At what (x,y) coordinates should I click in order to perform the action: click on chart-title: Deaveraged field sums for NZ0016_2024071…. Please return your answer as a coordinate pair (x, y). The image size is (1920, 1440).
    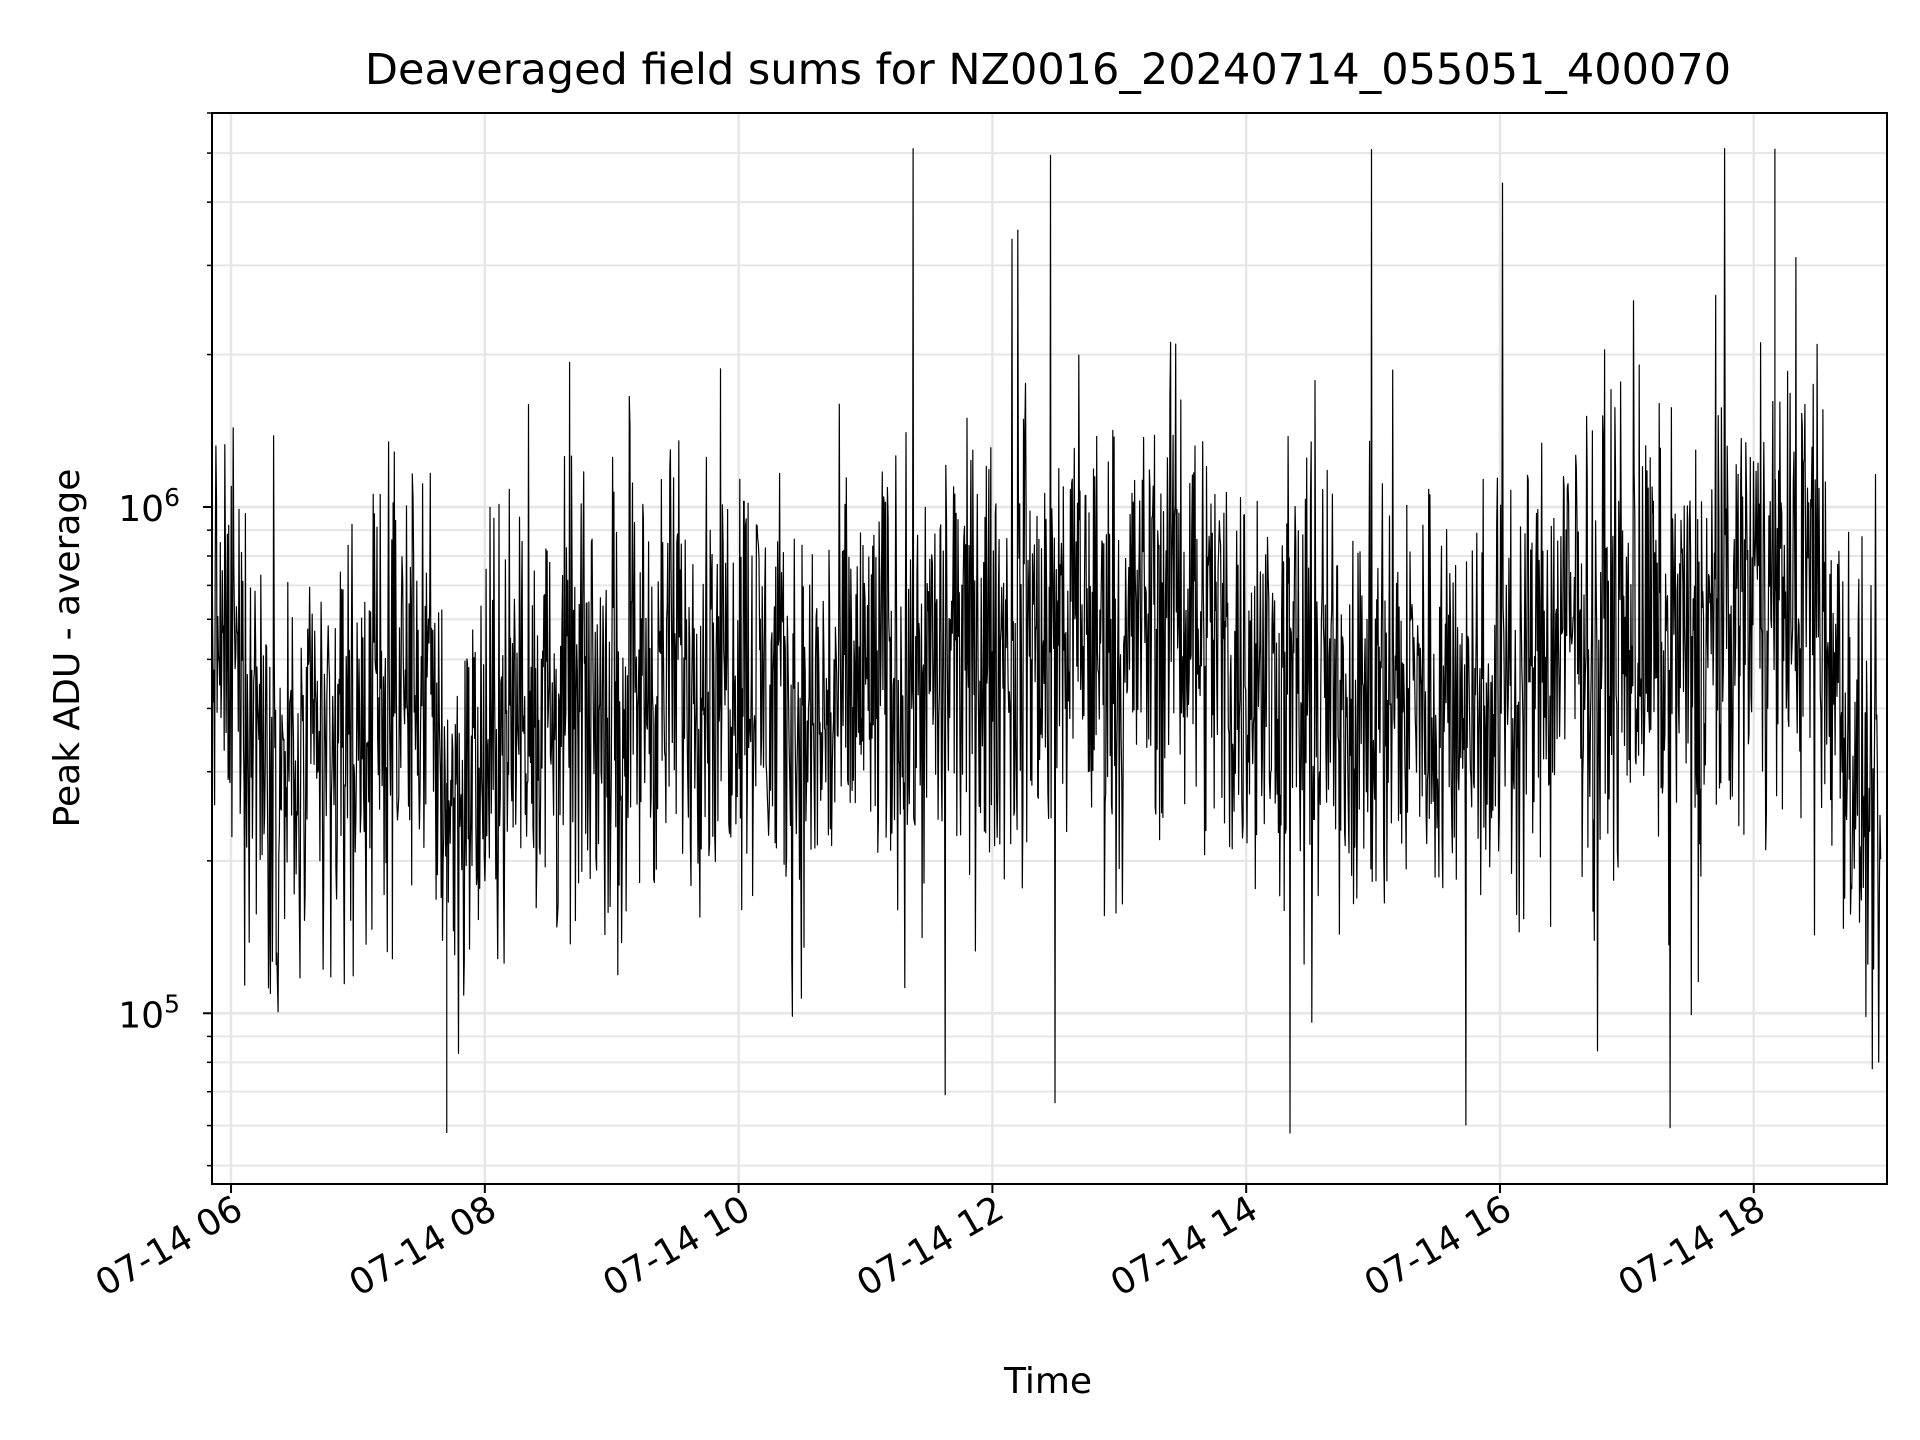
    Looking at the image, I should click on (1048, 70).